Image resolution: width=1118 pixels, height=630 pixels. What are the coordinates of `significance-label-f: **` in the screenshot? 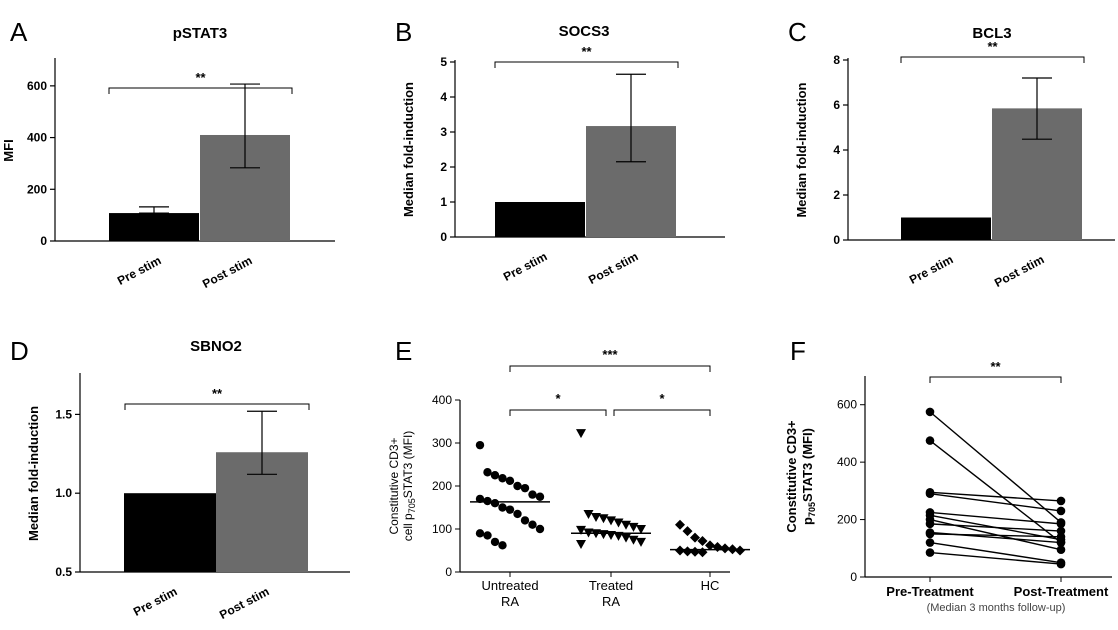 It's located at (995, 366).